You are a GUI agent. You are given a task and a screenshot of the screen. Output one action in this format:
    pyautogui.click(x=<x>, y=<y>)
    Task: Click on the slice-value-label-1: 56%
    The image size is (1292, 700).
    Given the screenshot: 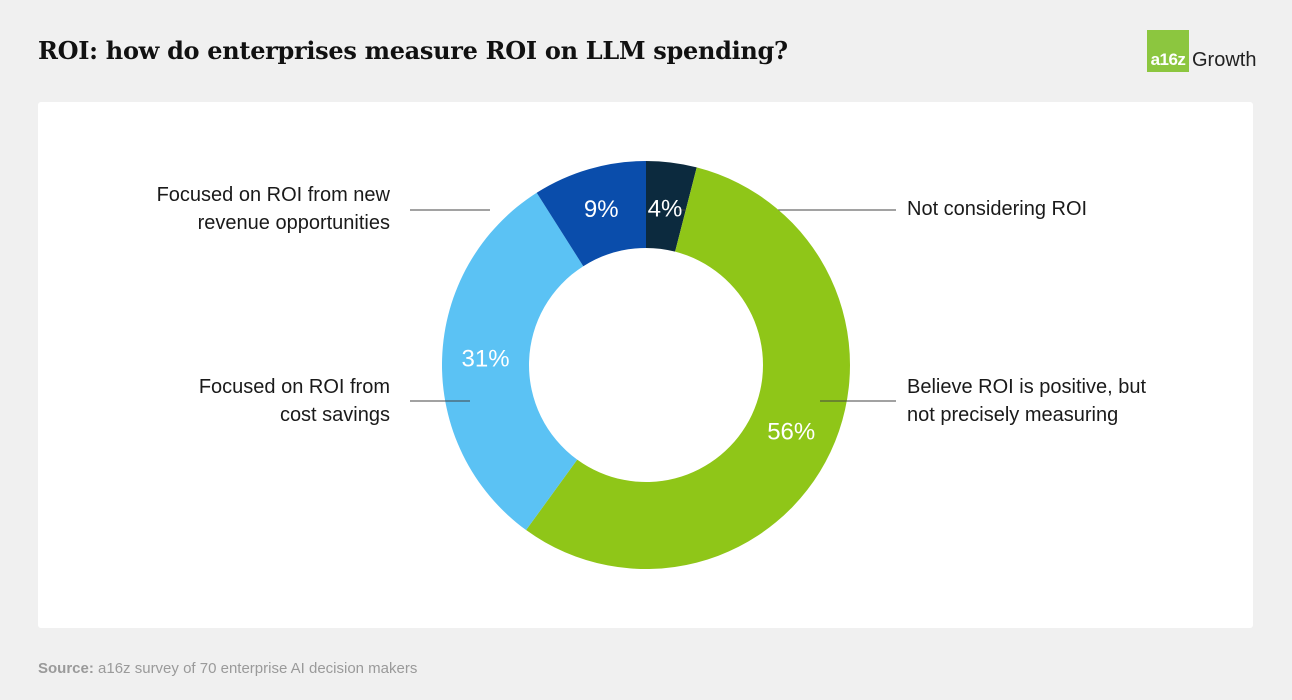 What is the action you would take?
    pyautogui.click(x=791, y=432)
    